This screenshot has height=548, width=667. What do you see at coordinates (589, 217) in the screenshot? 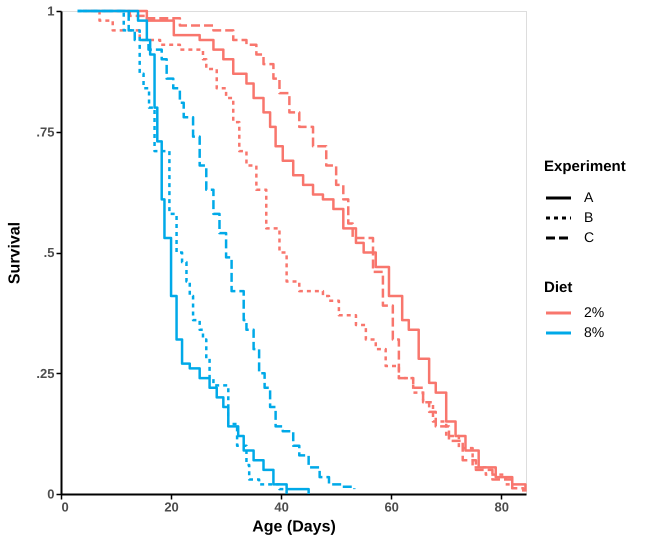
I see `text: B` at bounding box center [589, 217].